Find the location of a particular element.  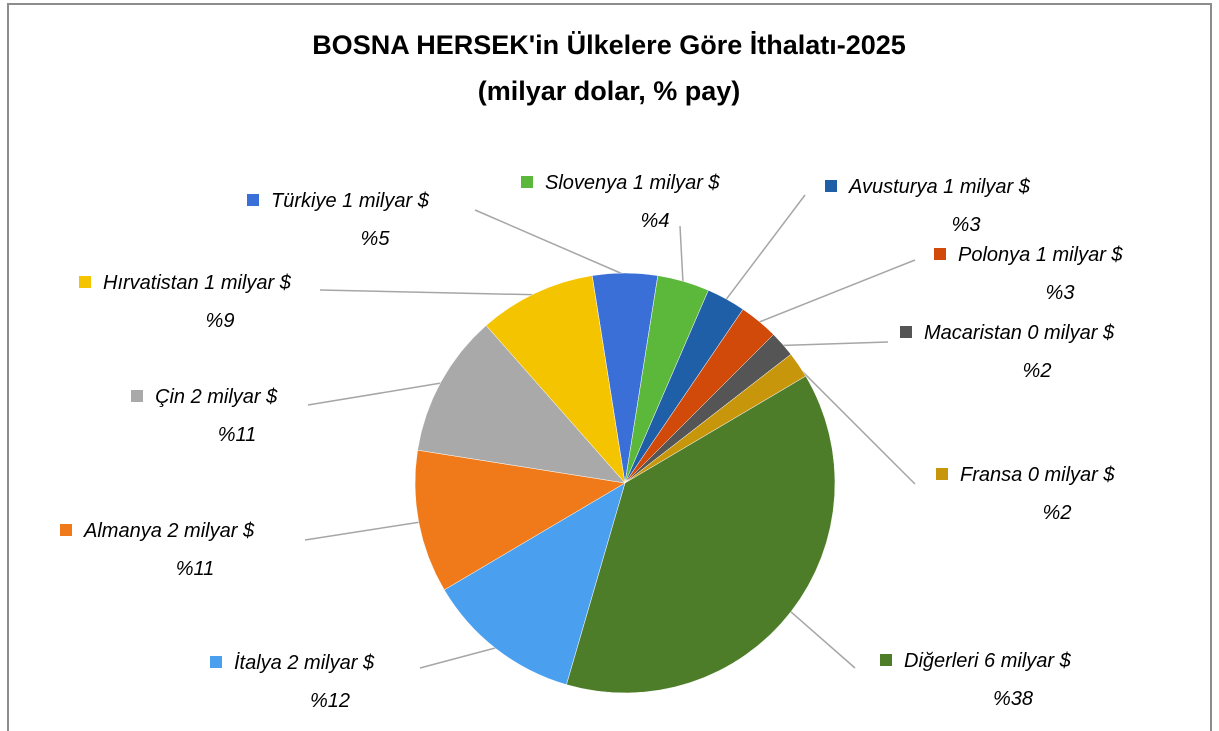

data-label: İtalya 2 milyar $ is located at coordinates (304, 663).